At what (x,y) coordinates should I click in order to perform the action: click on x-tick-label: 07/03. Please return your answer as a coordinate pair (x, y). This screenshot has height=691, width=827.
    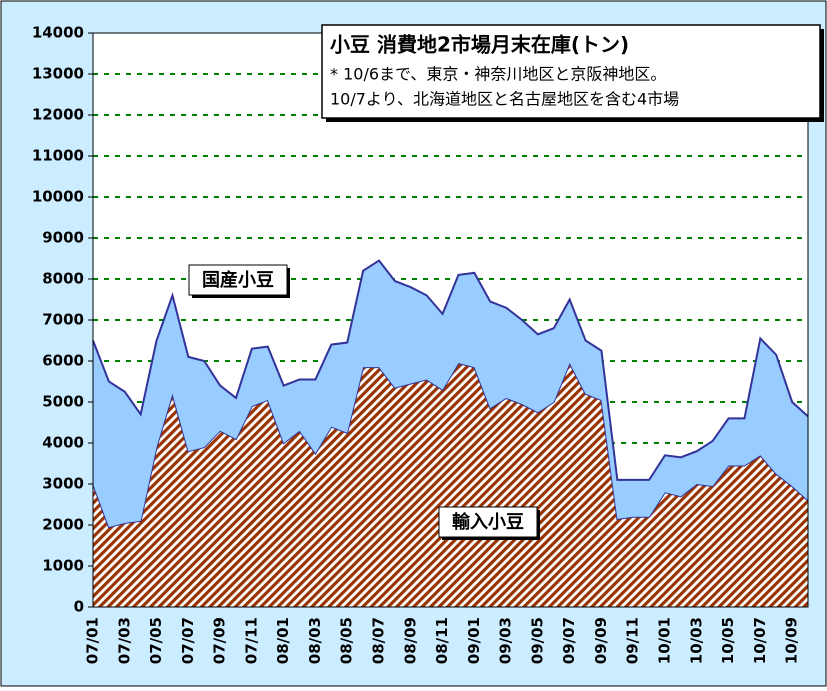
    Looking at the image, I should click on (124, 640).